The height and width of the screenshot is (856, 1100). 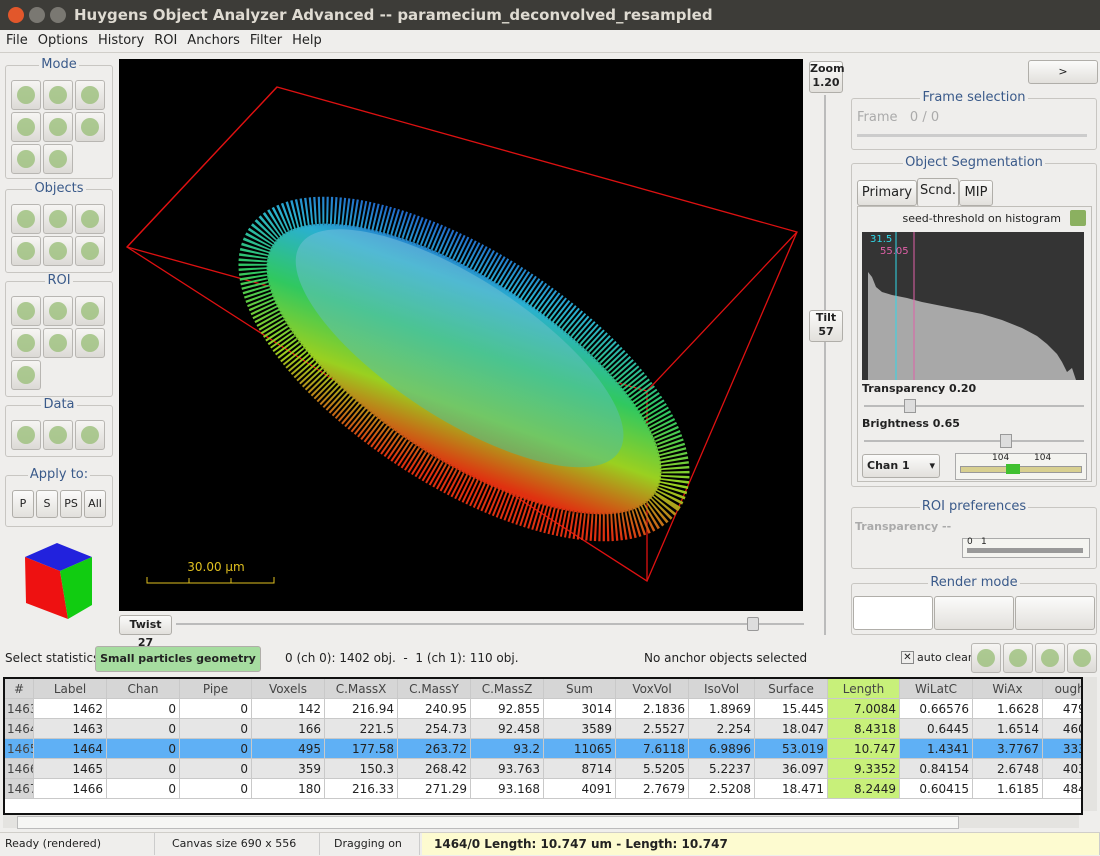 I want to click on table-cell: 40334, so click(x=1062, y=769).